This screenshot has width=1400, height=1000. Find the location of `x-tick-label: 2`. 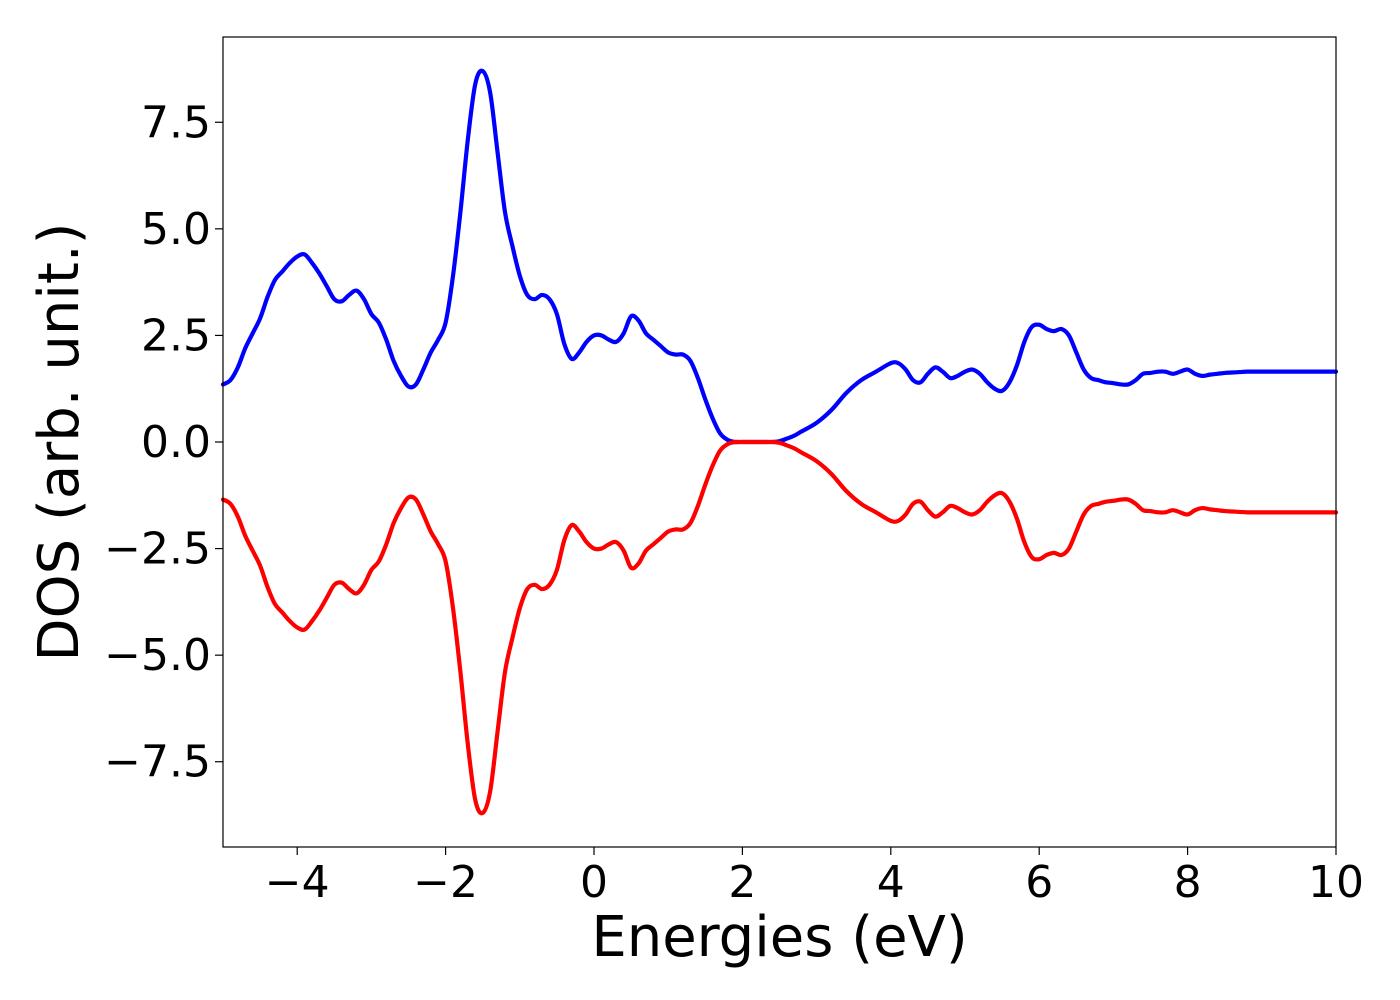

x-tick-label: 2 is located at coordinates (742, 882).